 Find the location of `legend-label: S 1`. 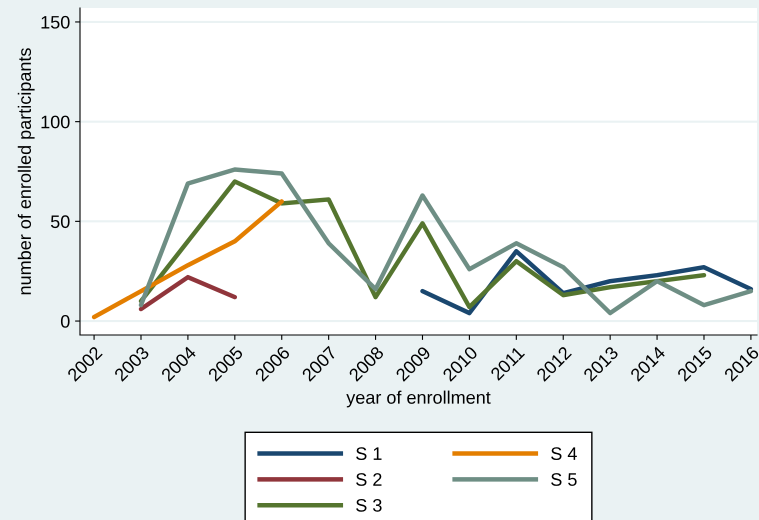

legend-label: S 1 is located at coordinates (369, 453).